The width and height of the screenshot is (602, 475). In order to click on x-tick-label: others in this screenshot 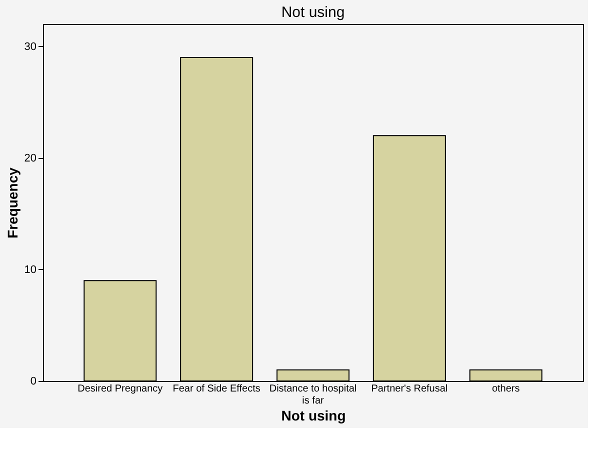, I will do `click(506, 389)`.